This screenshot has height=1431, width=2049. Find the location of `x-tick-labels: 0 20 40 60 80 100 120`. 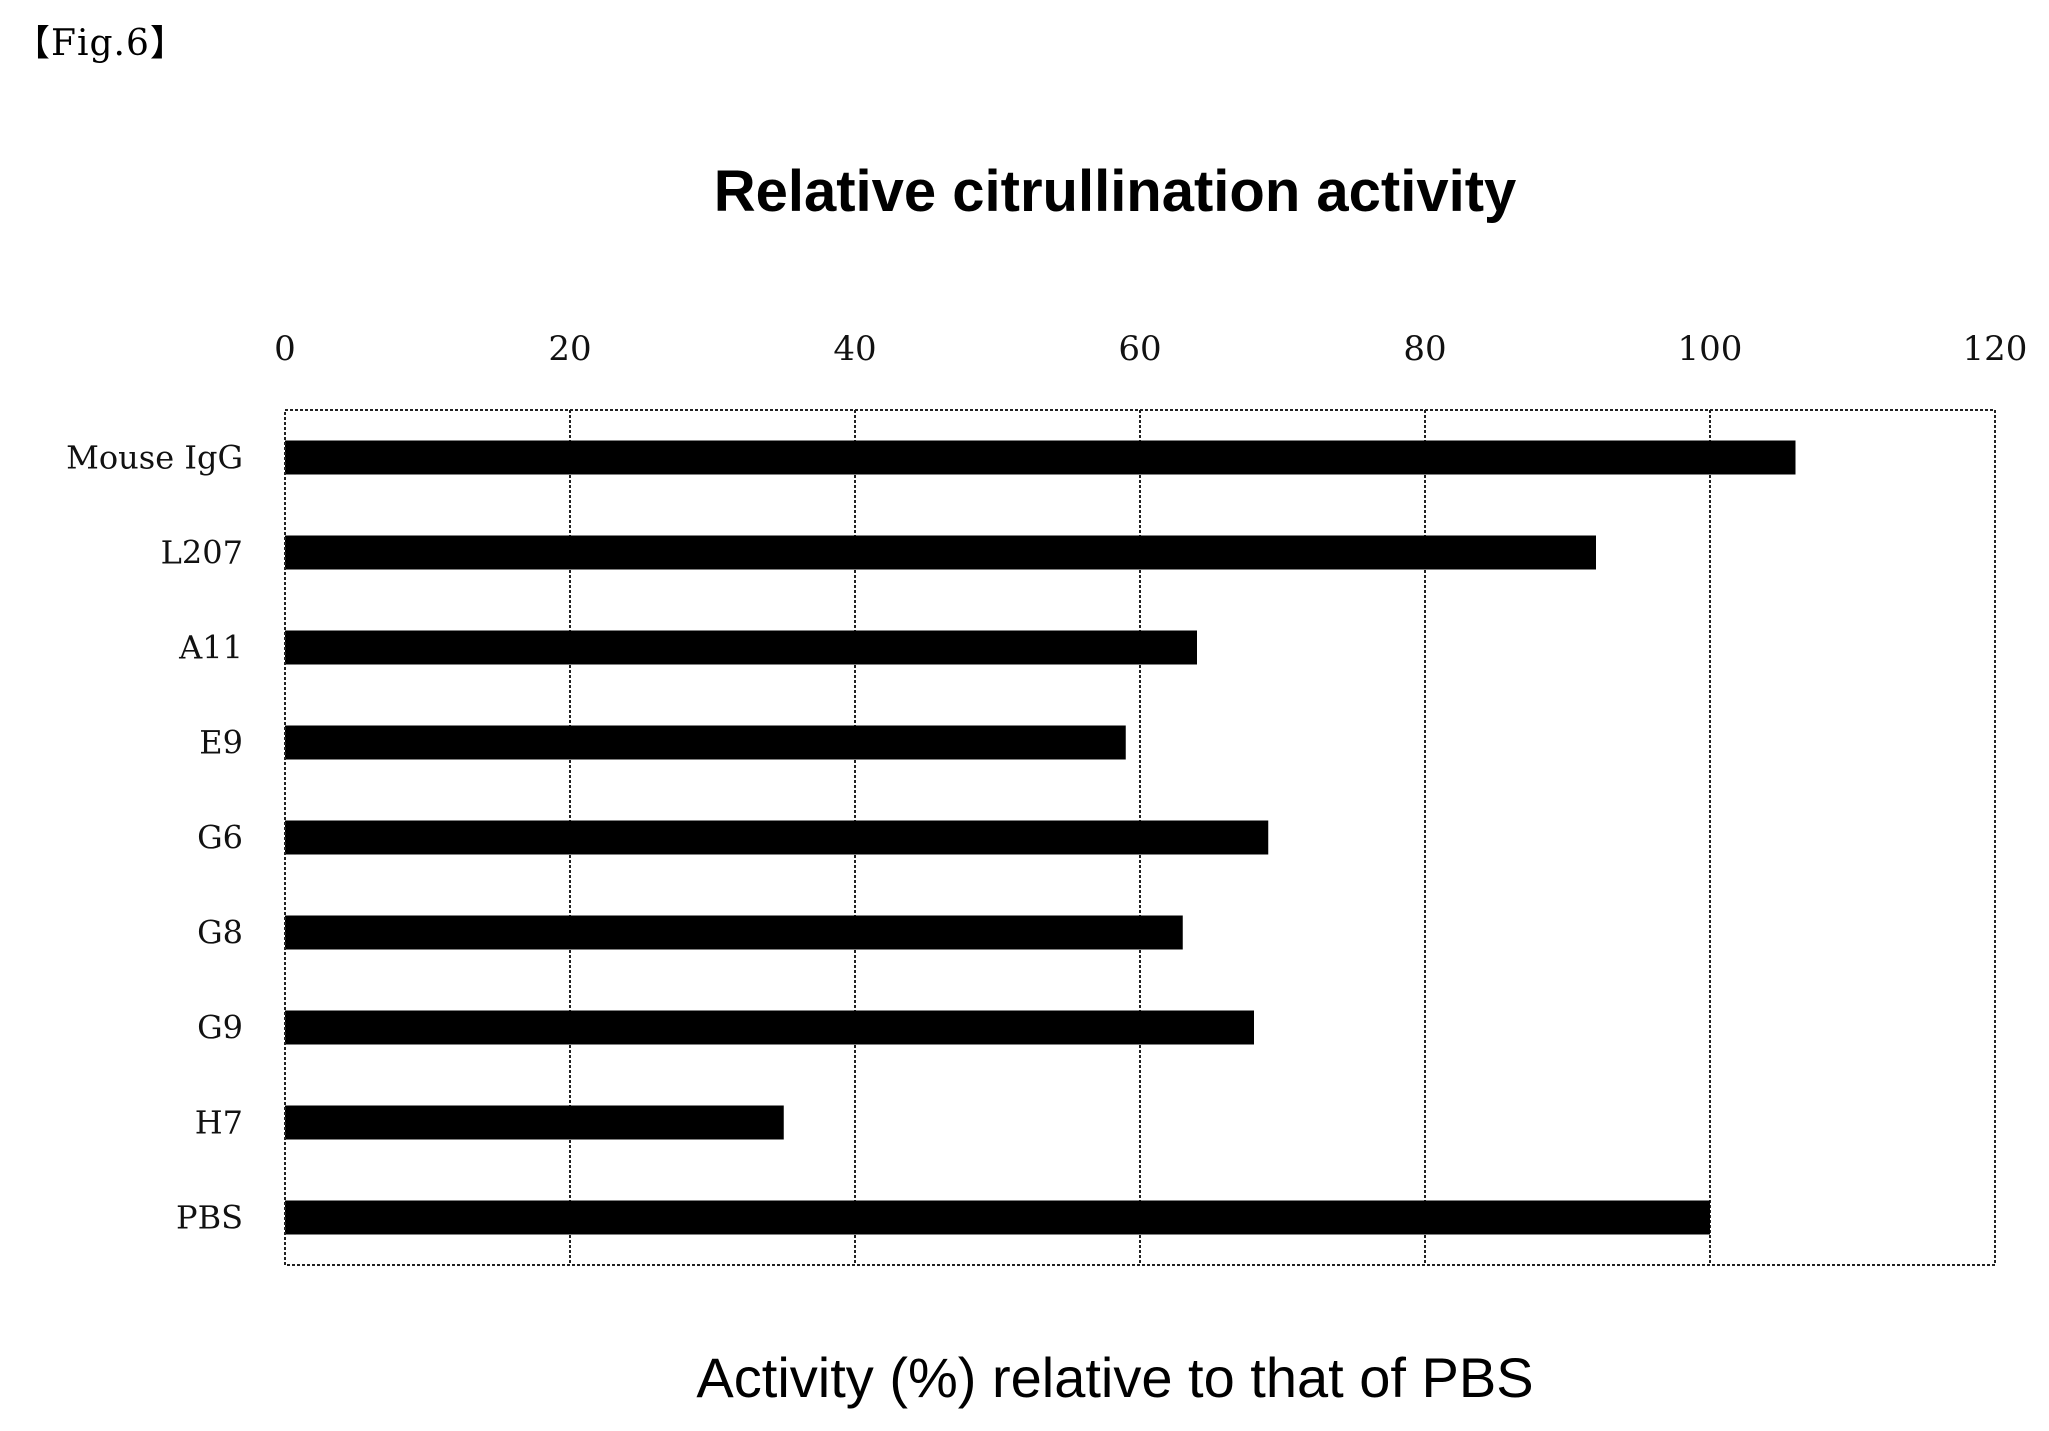

x-tick-labels: 0 20 40 60 80 100 120 is located at coordinates (1150, 349).